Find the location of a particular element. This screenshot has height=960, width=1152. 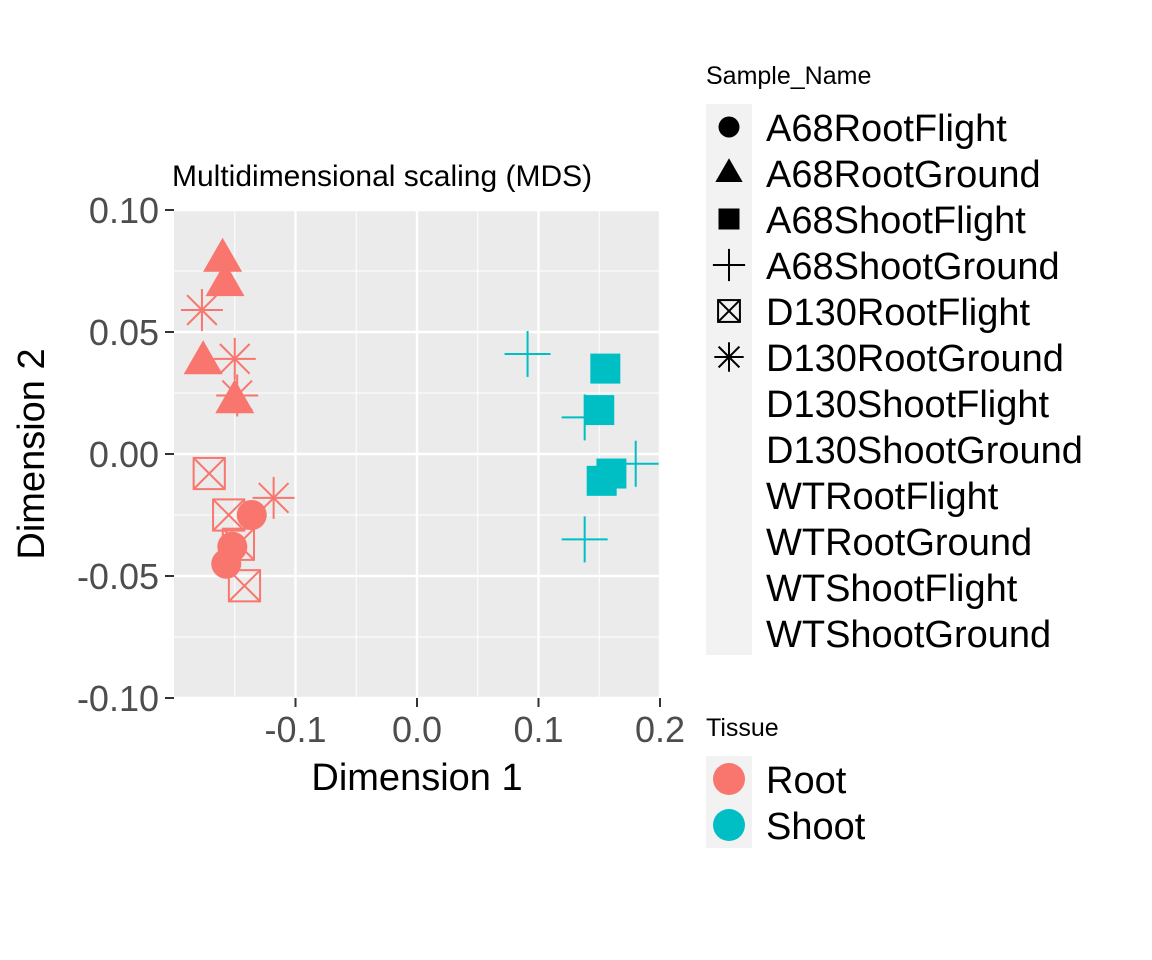

legend-label: A68ShootGround is located at coordinates (913, 267).